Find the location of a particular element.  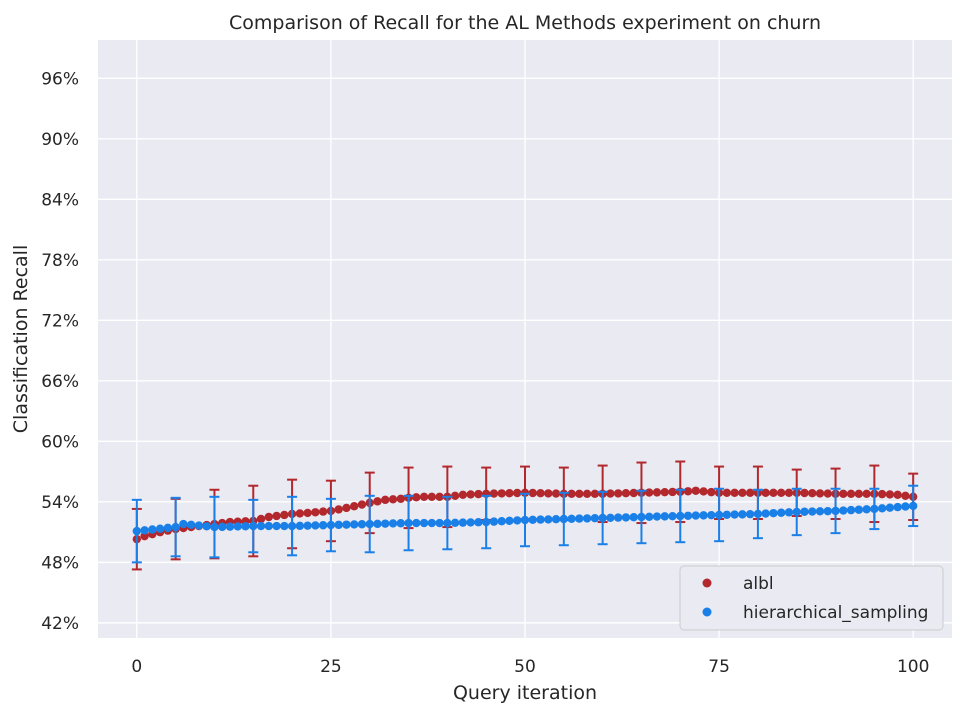

y-tick-label: 78% is located at coordinates (60, 261).